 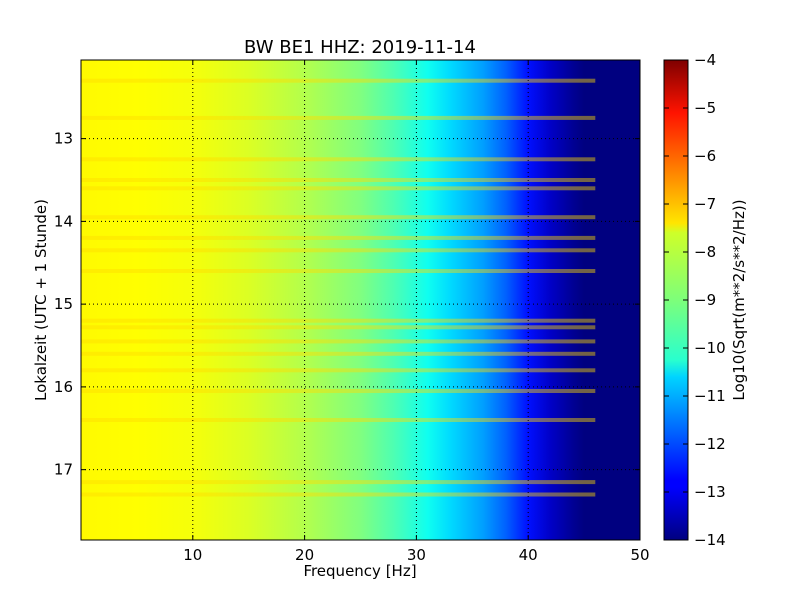 I want to click on colorbar-tick-label: −9, so click(x=705, y=300).